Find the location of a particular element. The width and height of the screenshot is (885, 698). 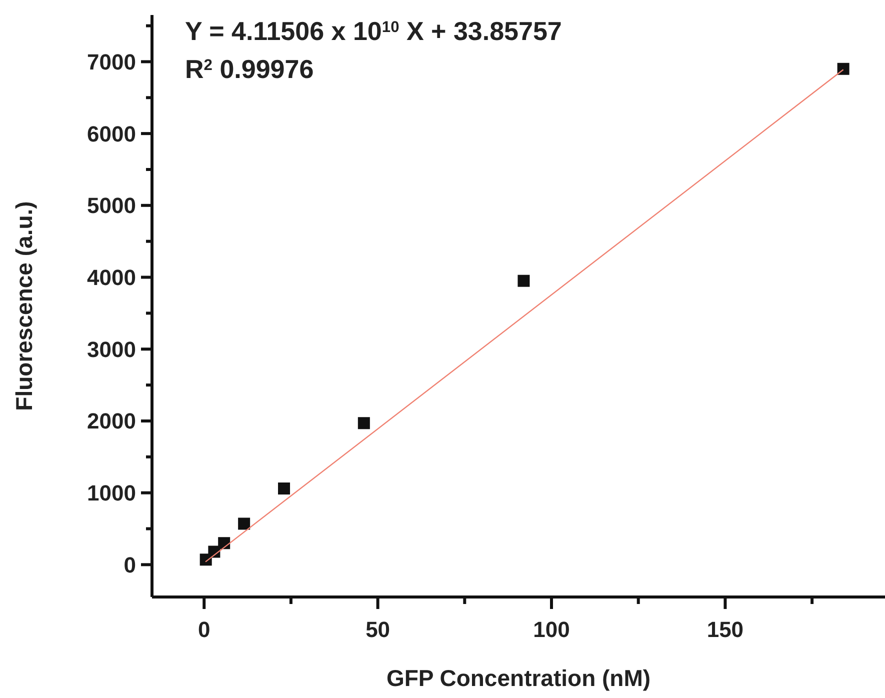

y-tick-label: 3000 is located at coordinates (111, 349).